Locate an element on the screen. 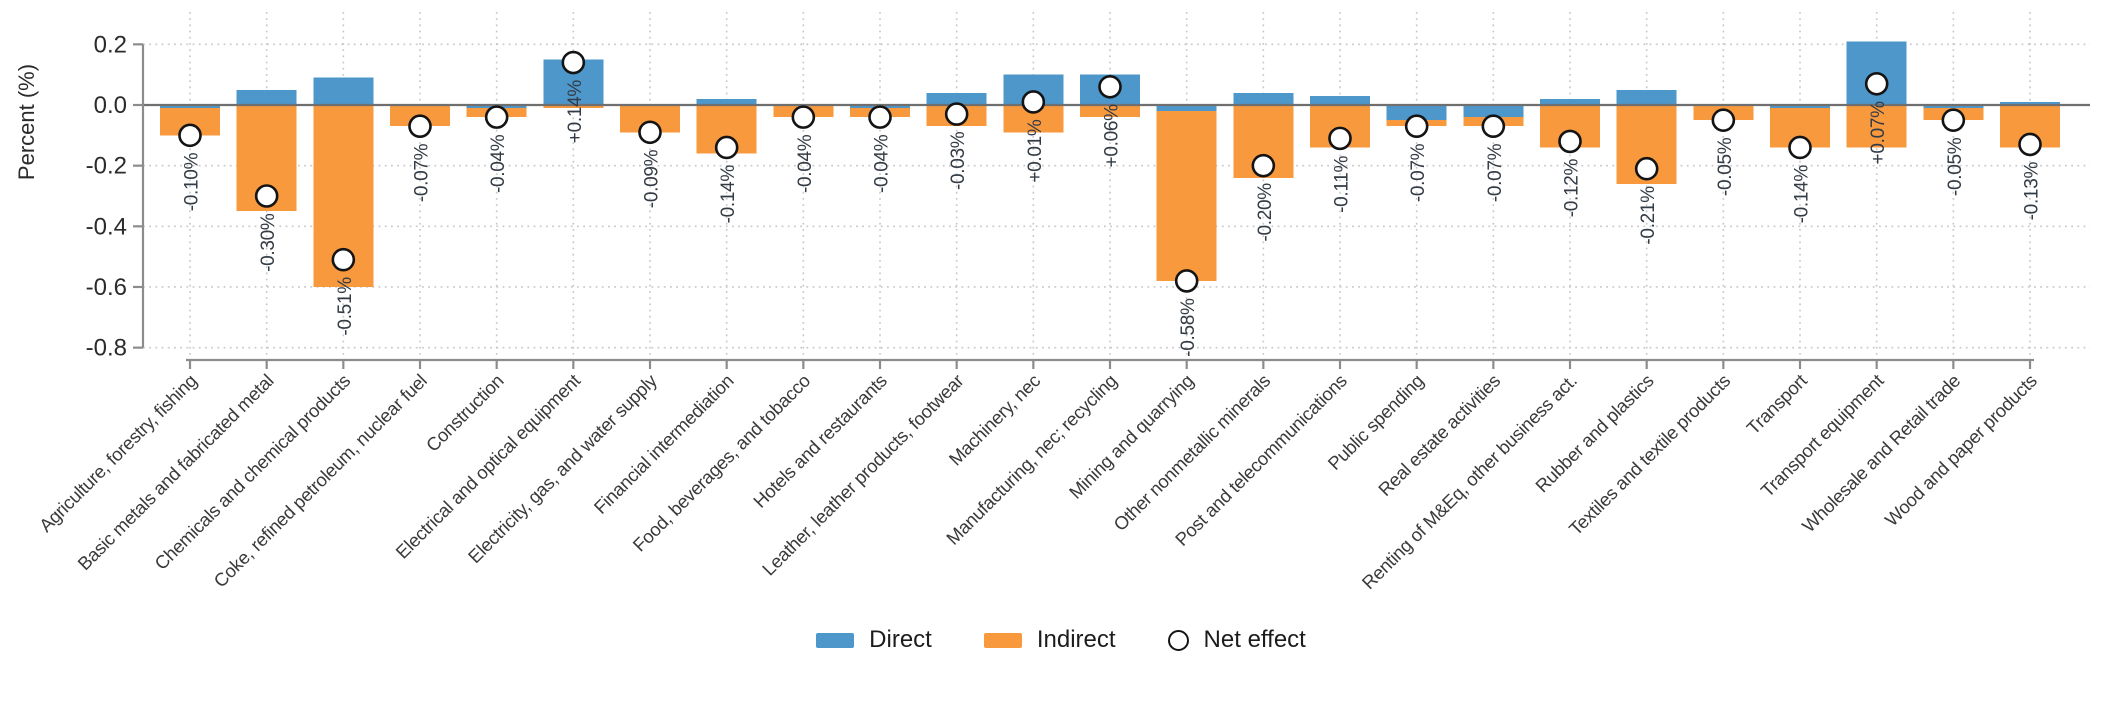 The image size is (2122, 707). y-tick-label: -0.2 is located at coordinates (106, 166).